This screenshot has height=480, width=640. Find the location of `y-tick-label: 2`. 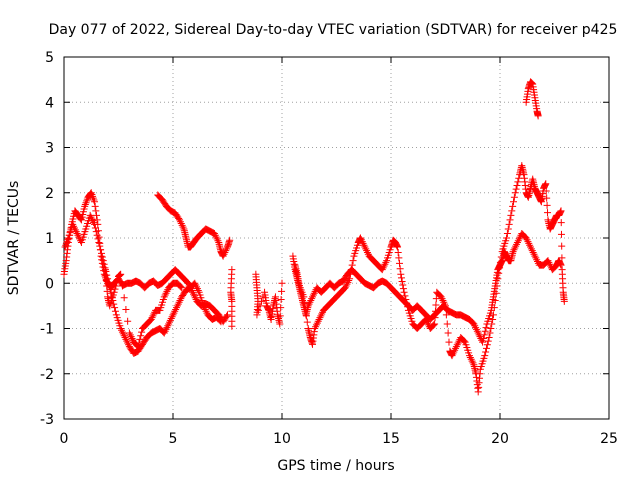

y-tick-label: 2 is located at coordinates (49, 194).